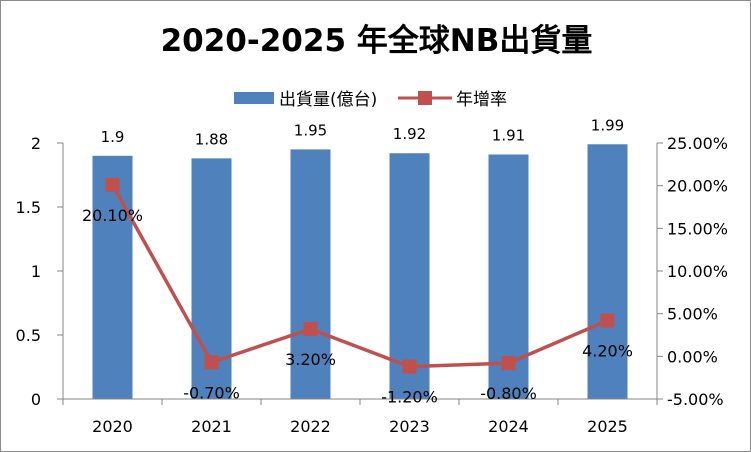 The width and height of the screenshot is (751, 452). What do you see at coordinates (112, 184) in the screenshot?
I see `growth-marker-2020` at bounding box center [112, 184].